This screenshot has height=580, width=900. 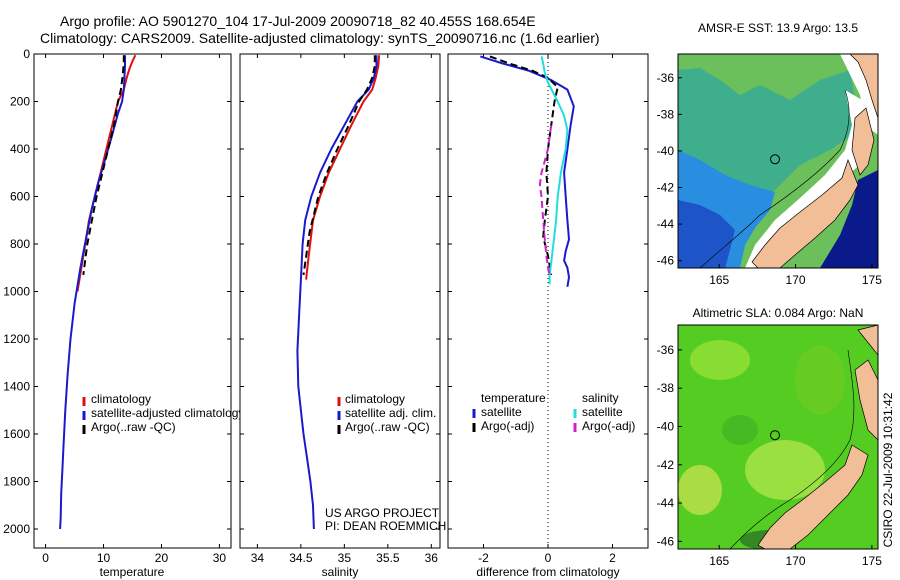 What do you see at coordinates (132, 572) in the screenshot?
I see `temperature-xlabel: temperature` at bounding box center [132, 572].